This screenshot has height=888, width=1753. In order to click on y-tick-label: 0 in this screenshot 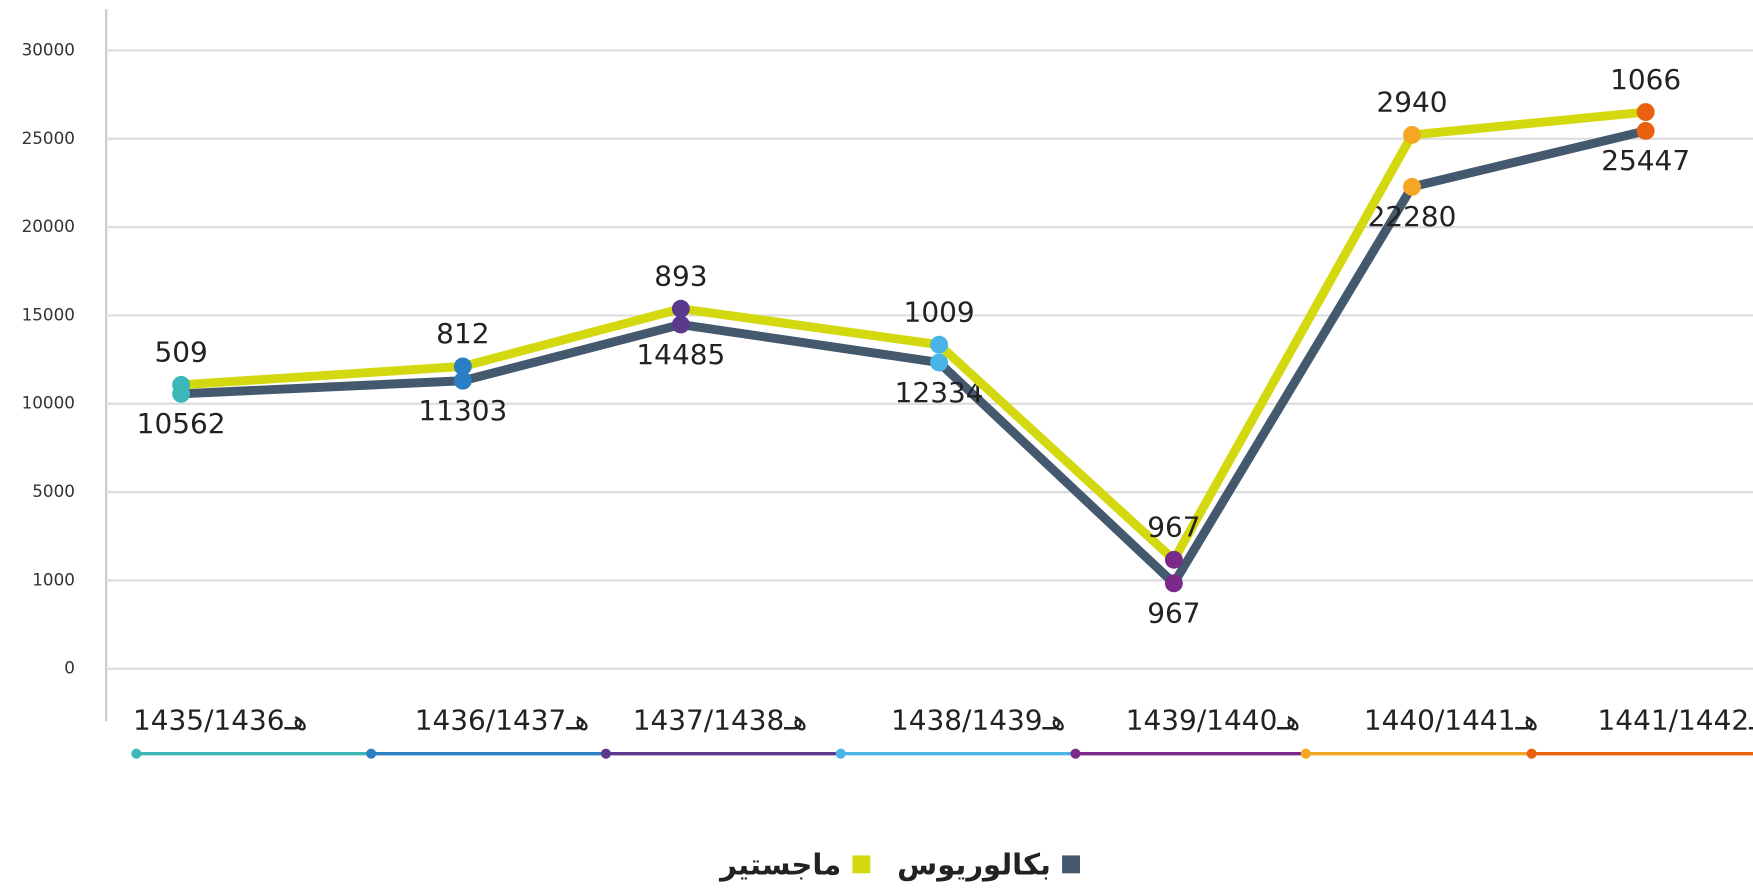, I will do `click(69, 668)`.